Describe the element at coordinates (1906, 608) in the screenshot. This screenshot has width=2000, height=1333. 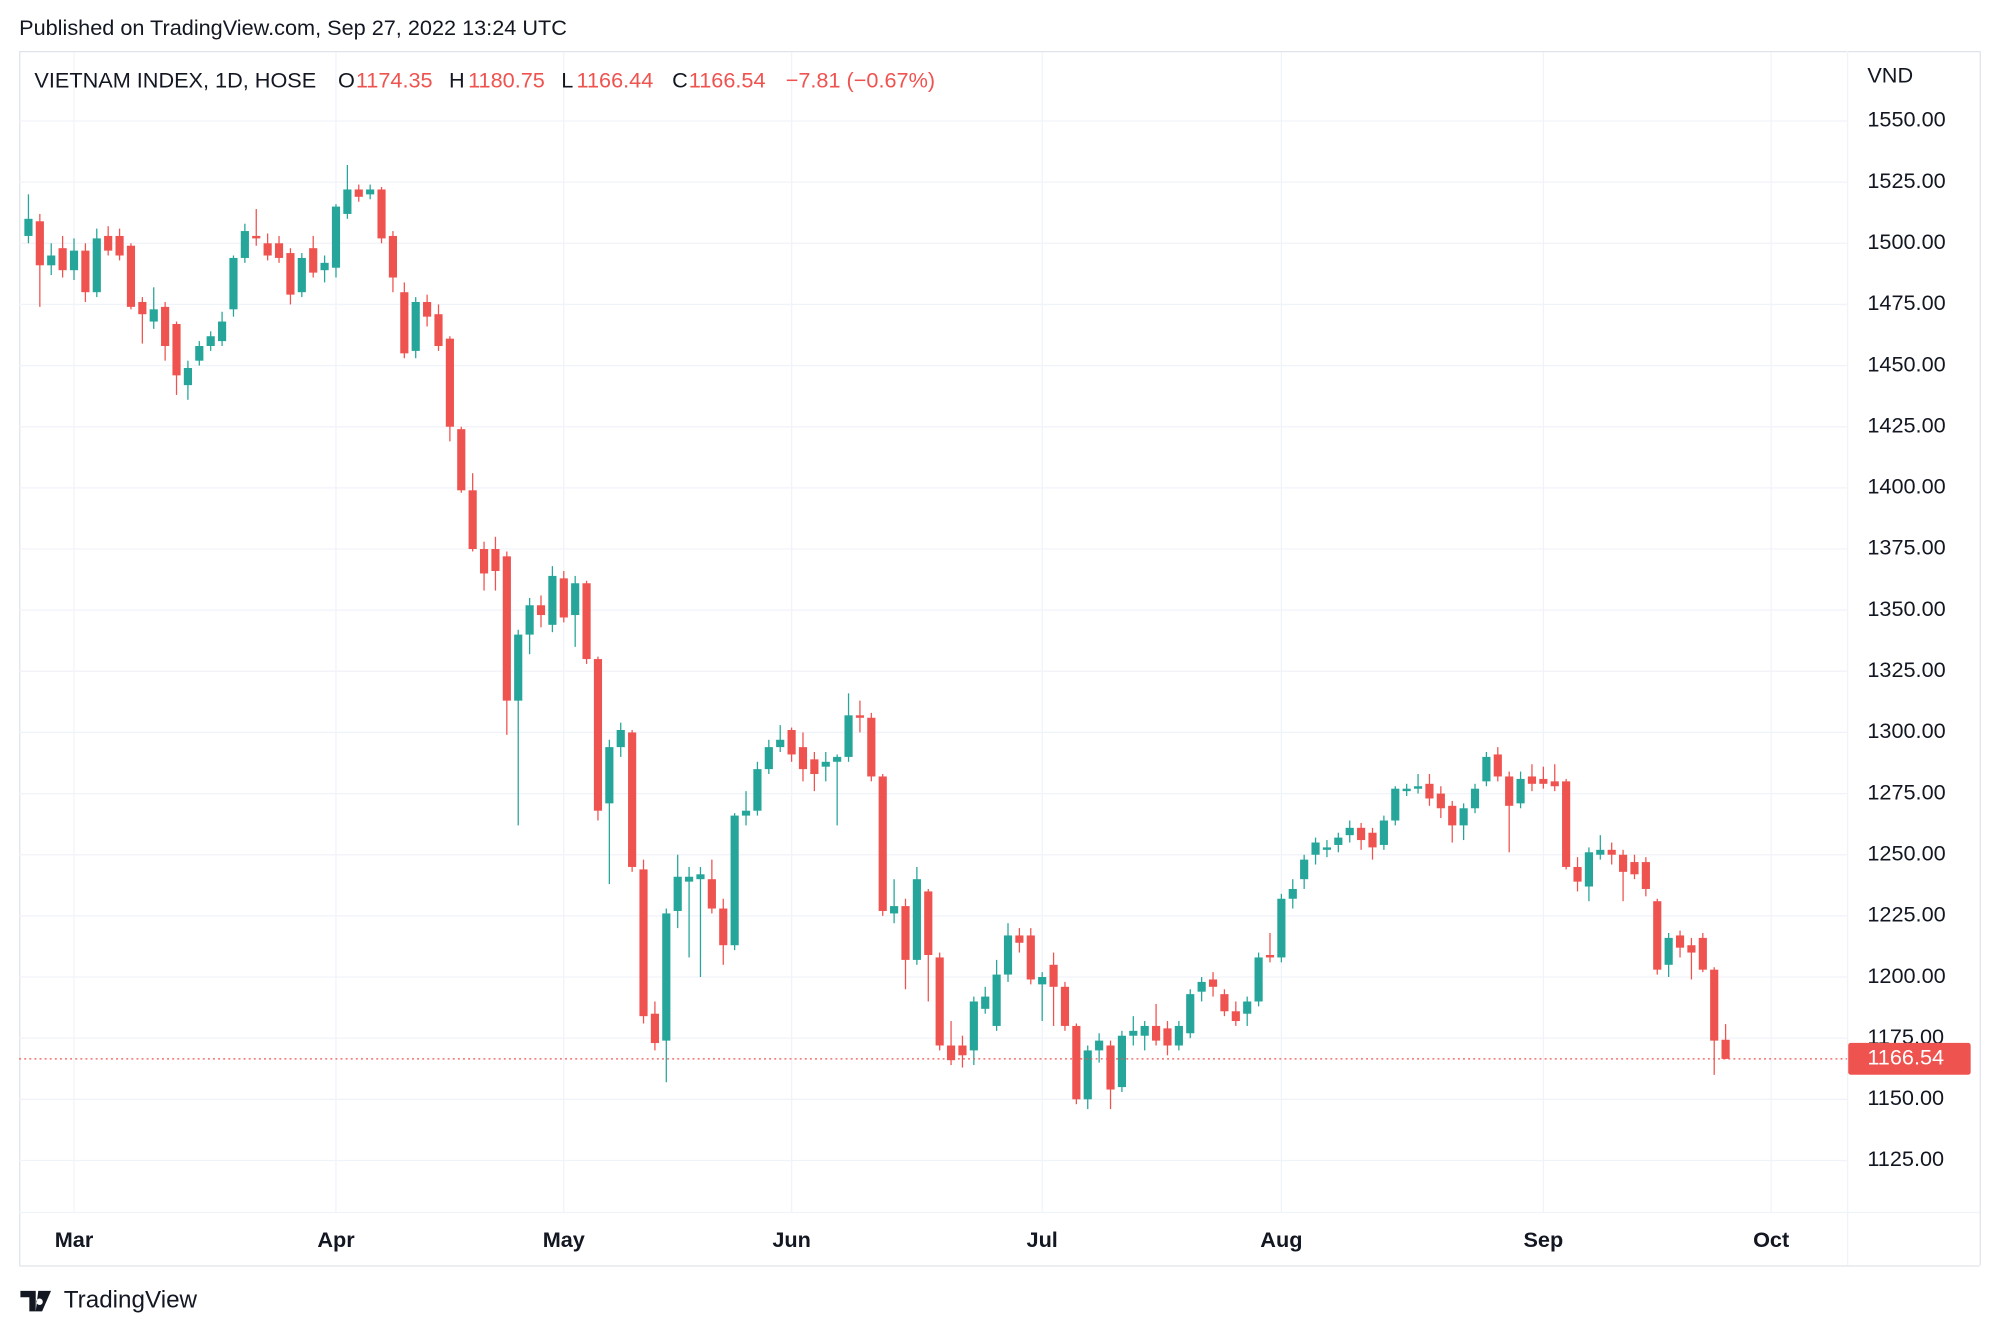
I see `y-tick-label: 1350.00` at that location.